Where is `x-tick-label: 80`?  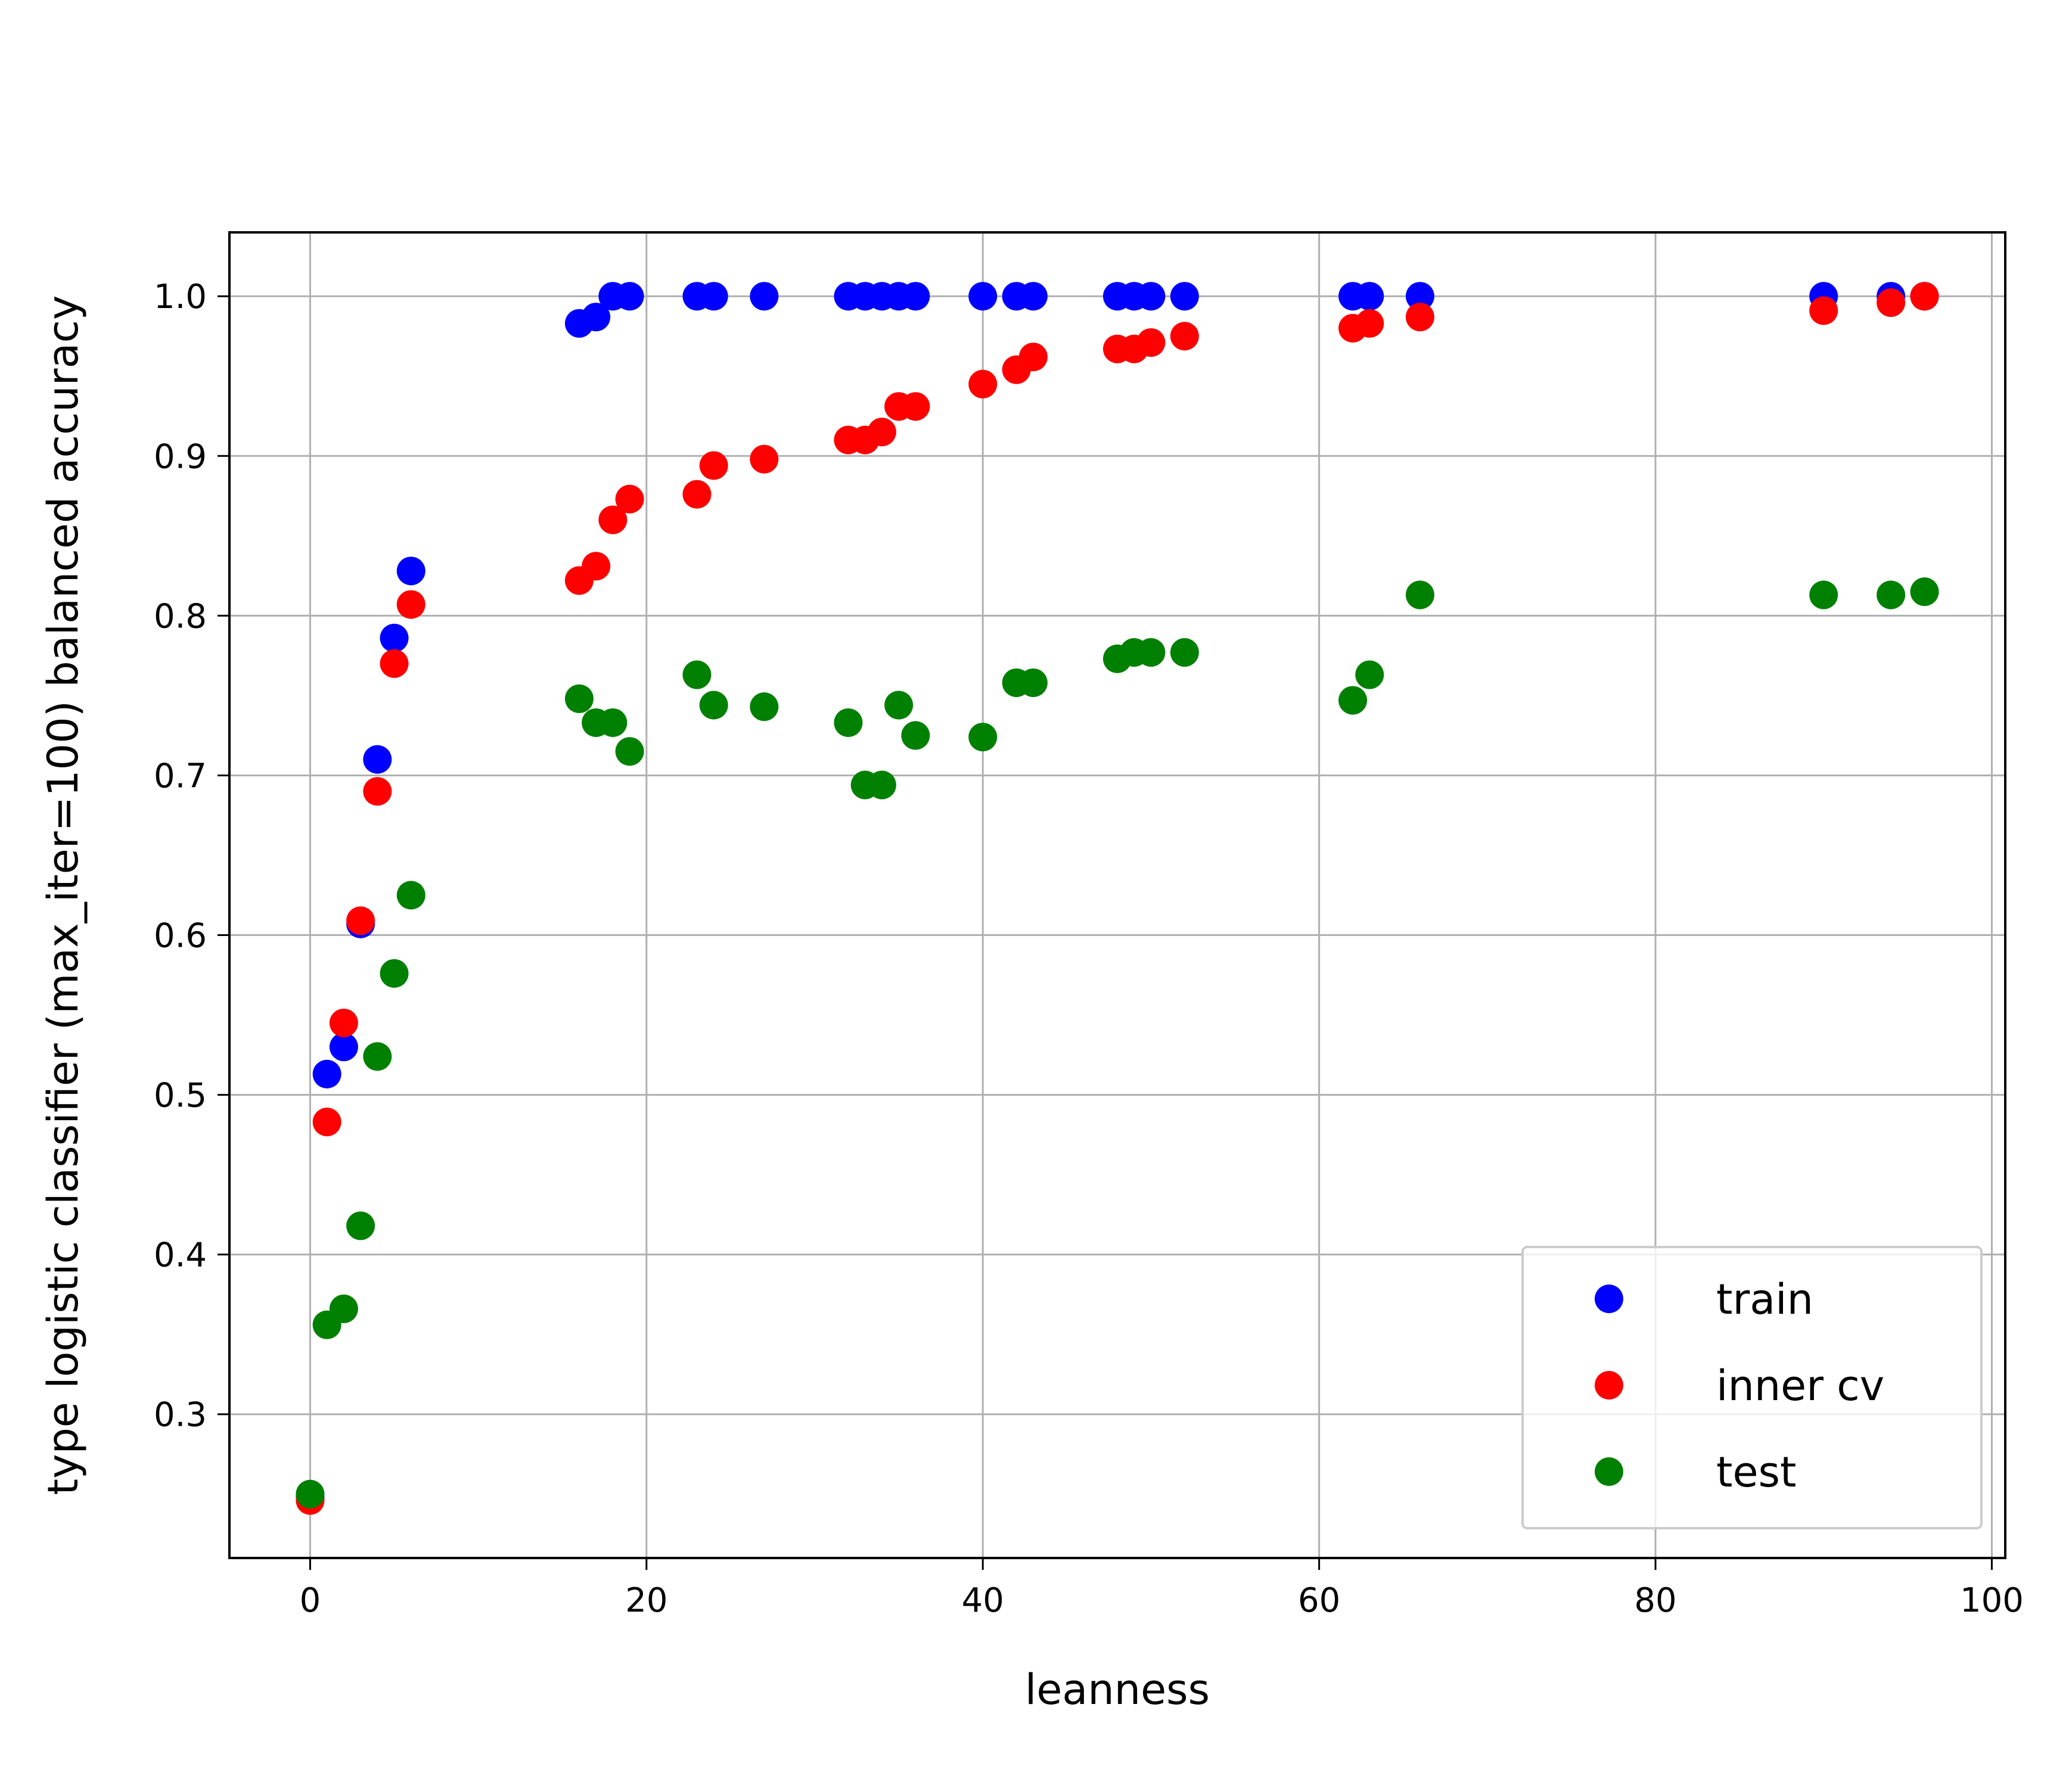 x-tick-label: 80 is located at coordinates (1655, 1601).